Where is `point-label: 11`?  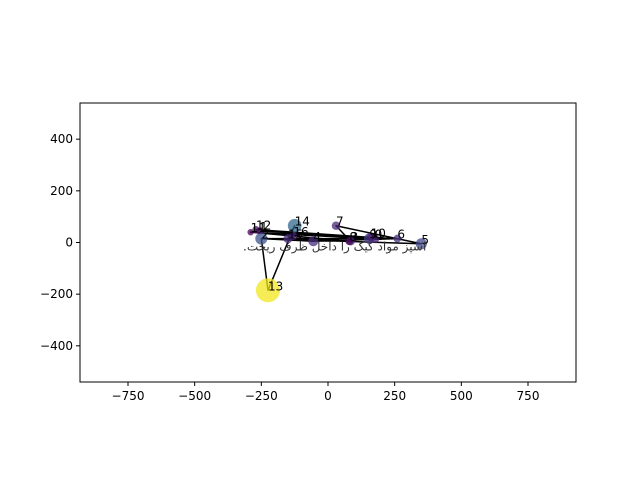
point-label: 11 is located at coordinates (258, 228).